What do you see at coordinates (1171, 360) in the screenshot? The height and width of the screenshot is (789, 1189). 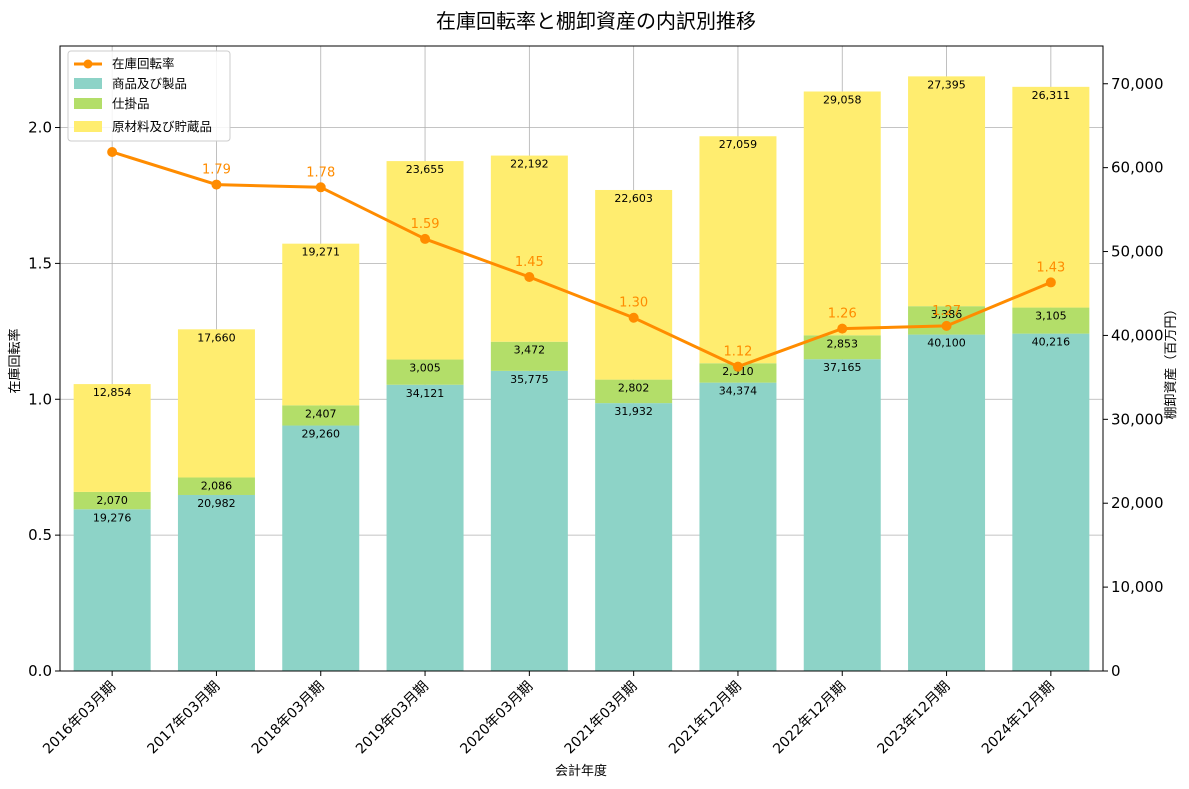 I see `y-axis-right-title: 棚卸資産（百万円）` at bounding box center [1171, 360].